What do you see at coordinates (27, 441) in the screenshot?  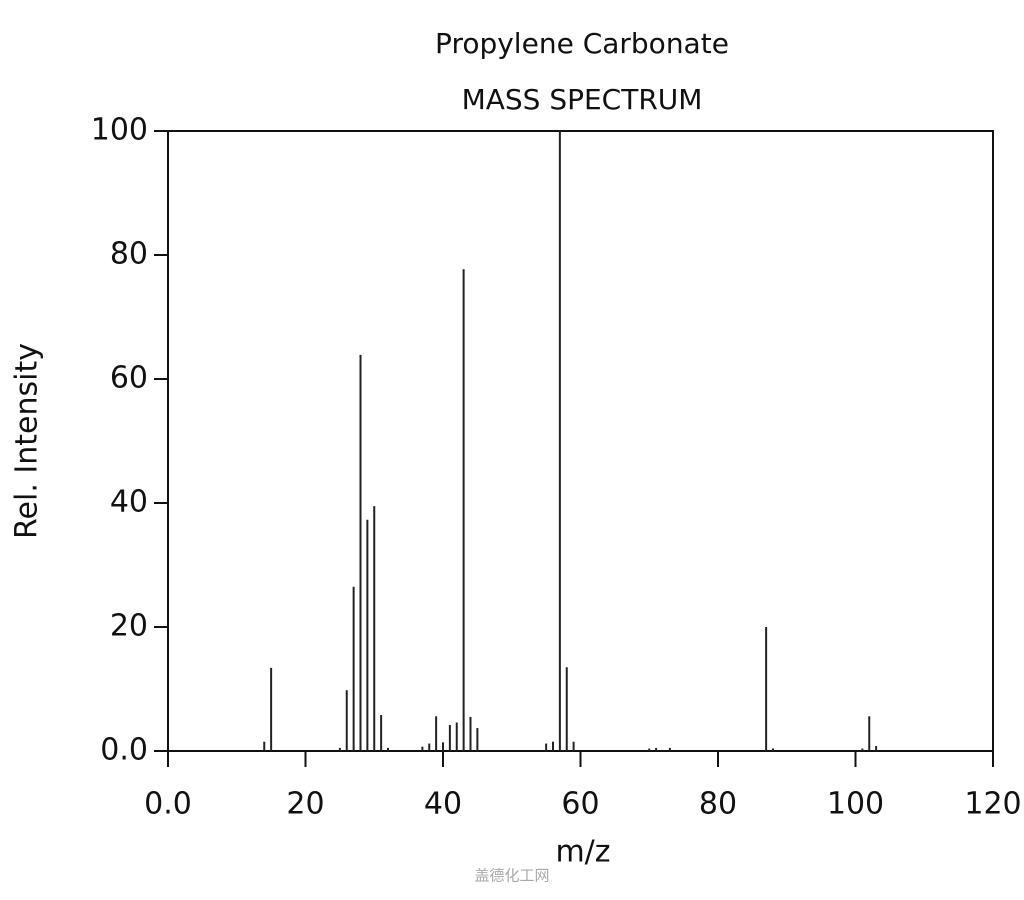 I see `y-axis-label: Rel. Intensity` at bounding box center [27, 441].